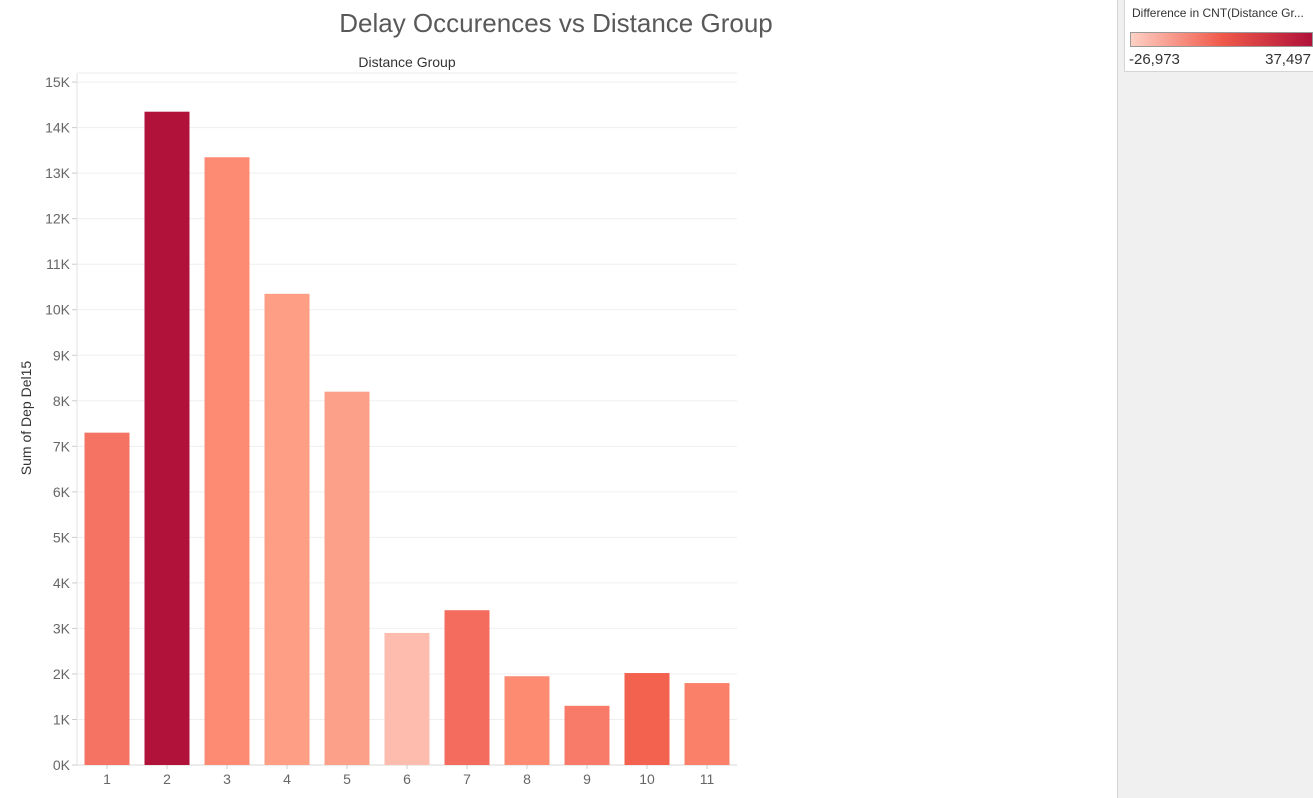 Image resolution: width=1313 pixels, height=798 pixels. I want to click on x-tick-label: 8, so click(527, 779).